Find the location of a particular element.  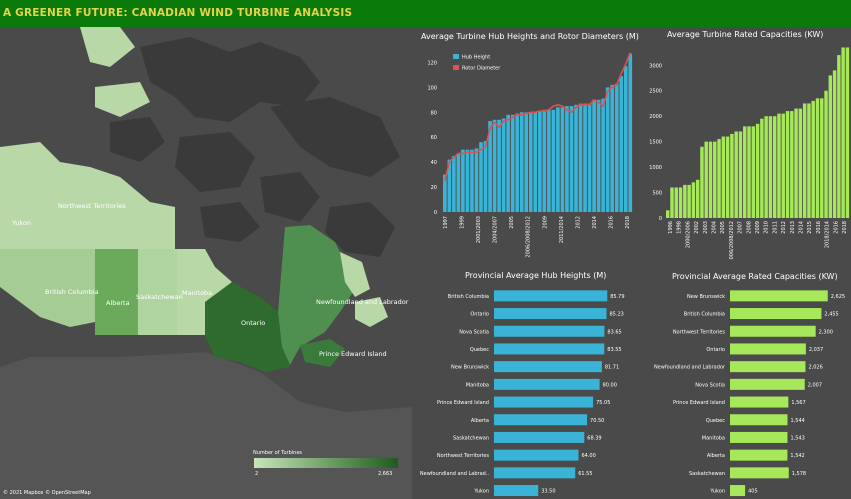

value-label: 1,543 is located at coordinates (797, 438).